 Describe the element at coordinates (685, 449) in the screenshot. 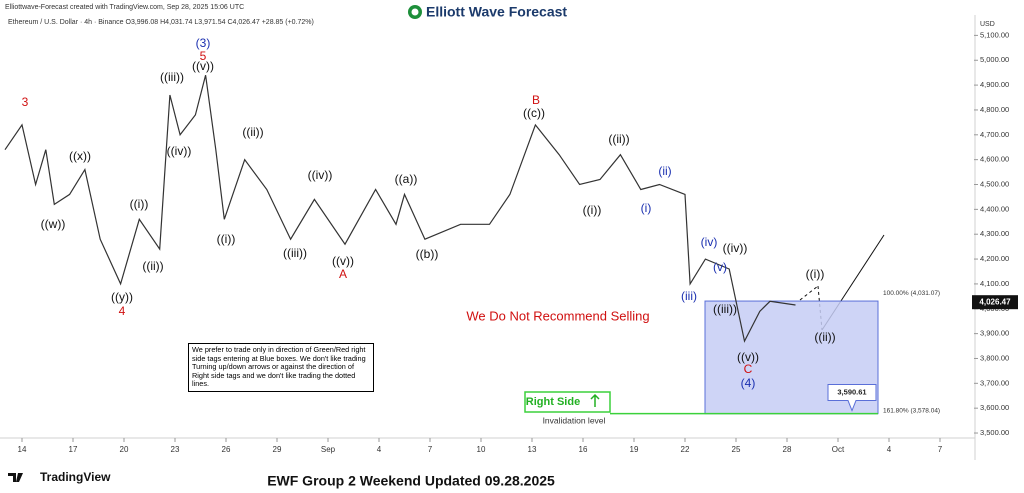

I see `x-tick-label: 22` at that location.